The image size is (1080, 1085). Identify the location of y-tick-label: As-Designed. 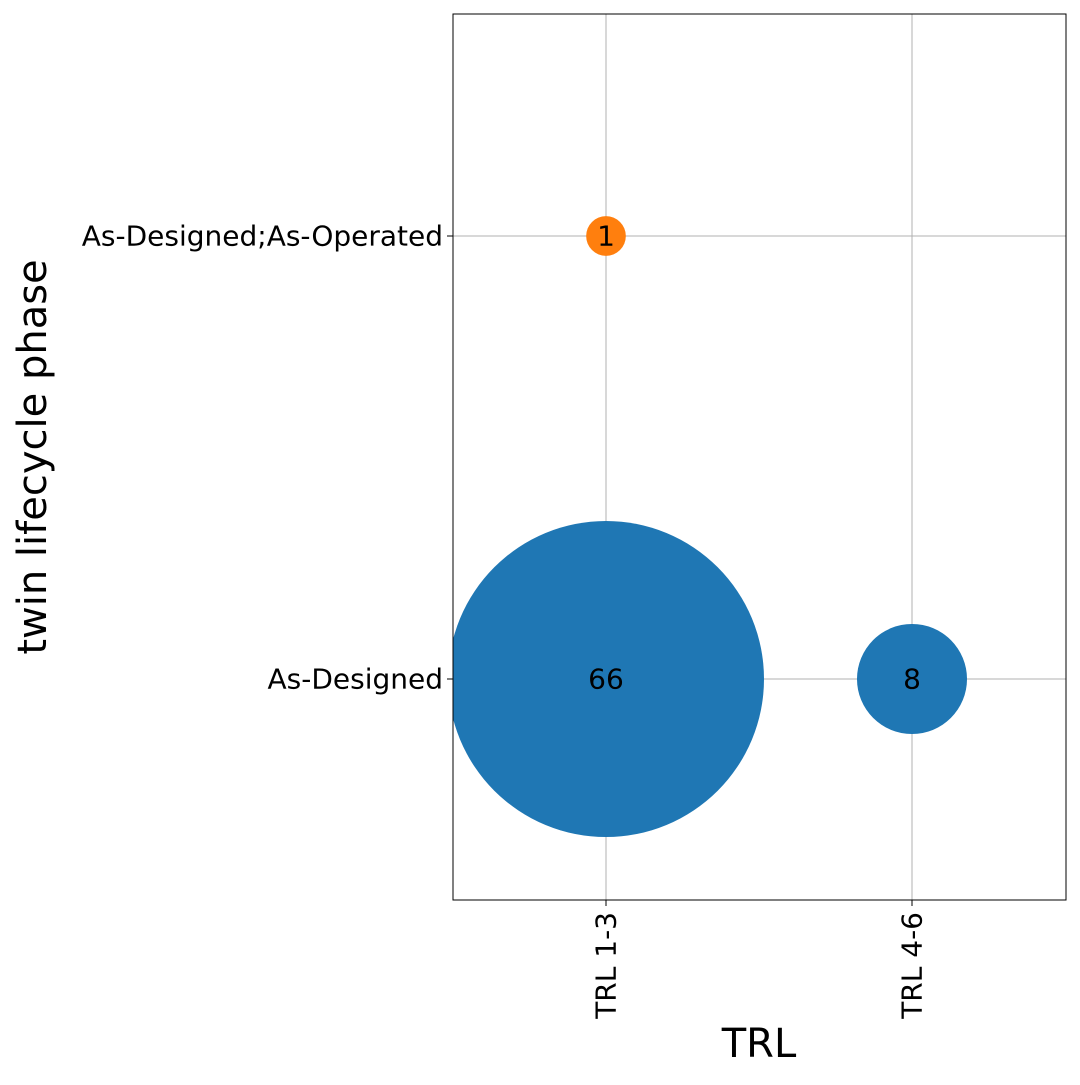
(355, 679).